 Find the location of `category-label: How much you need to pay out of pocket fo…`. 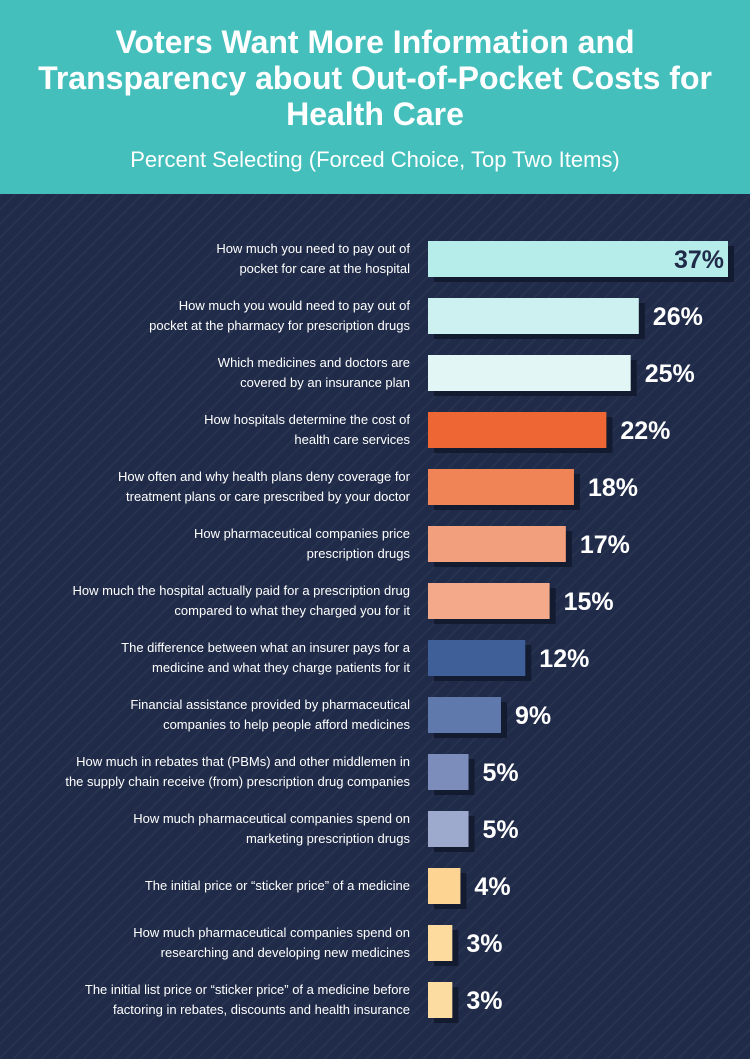

category-label: How much you need to pay out of pocket fo… is located at coordinates (210, 259).